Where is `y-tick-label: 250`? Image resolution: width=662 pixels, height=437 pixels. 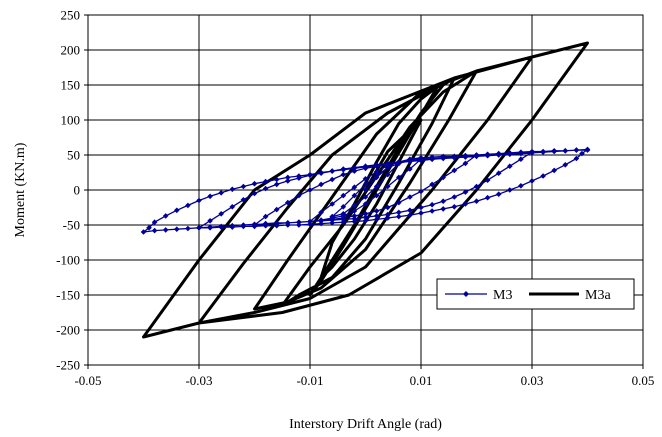 y-tick-label: 250 is located at coordinates (71, 15).